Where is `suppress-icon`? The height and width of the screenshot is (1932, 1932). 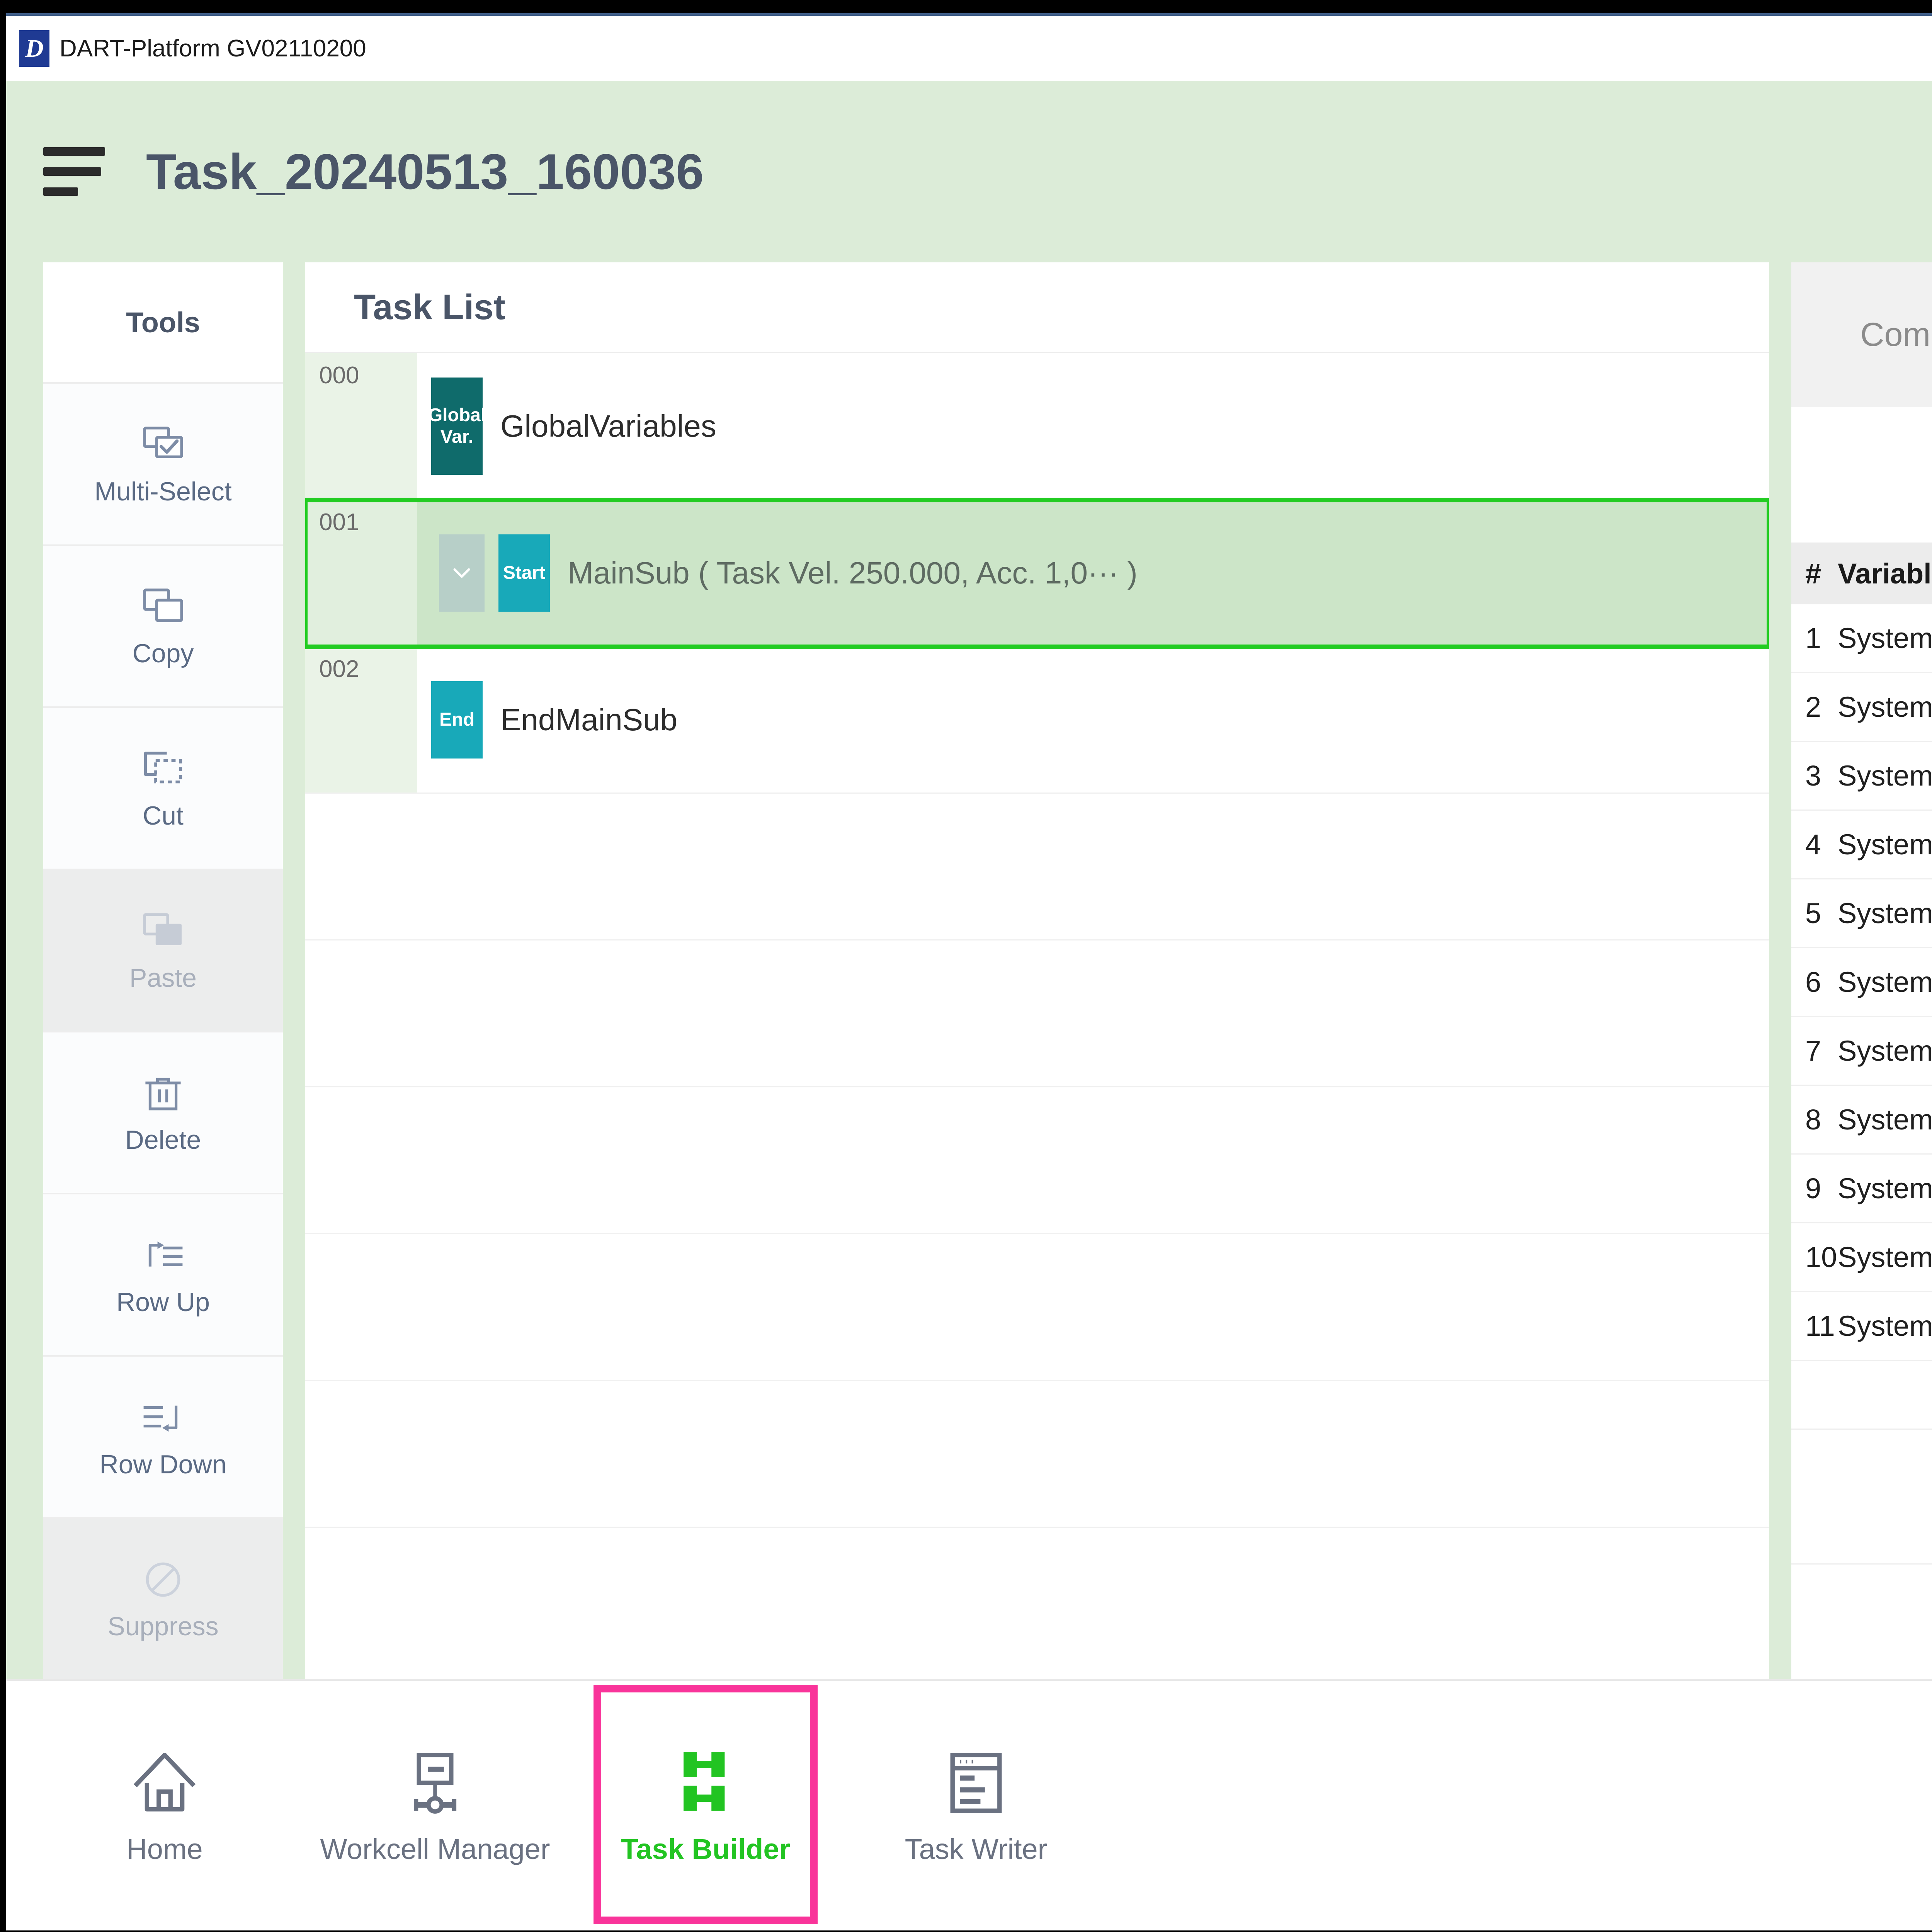
suppress-icon is located at coordinates (163, 1580).